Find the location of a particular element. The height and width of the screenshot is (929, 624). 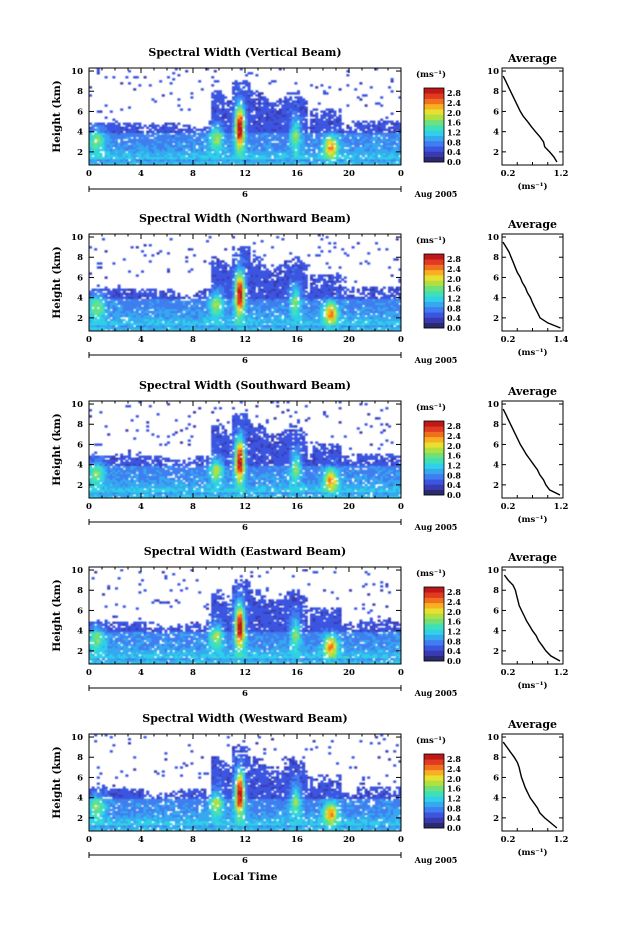

x-tick-label: 8 is located at coordinates (193, 174).